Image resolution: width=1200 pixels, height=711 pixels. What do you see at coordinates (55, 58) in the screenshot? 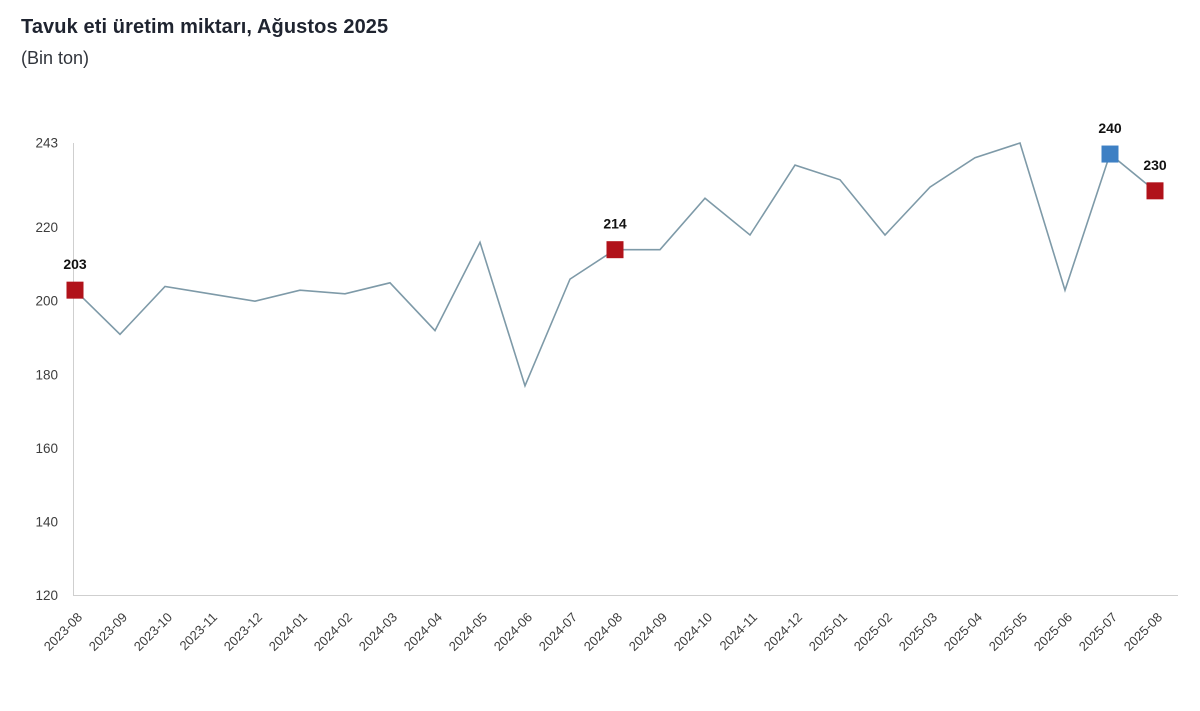
I see `chart-subtitle: (Bin ton)` at bounding box center [55, 58].